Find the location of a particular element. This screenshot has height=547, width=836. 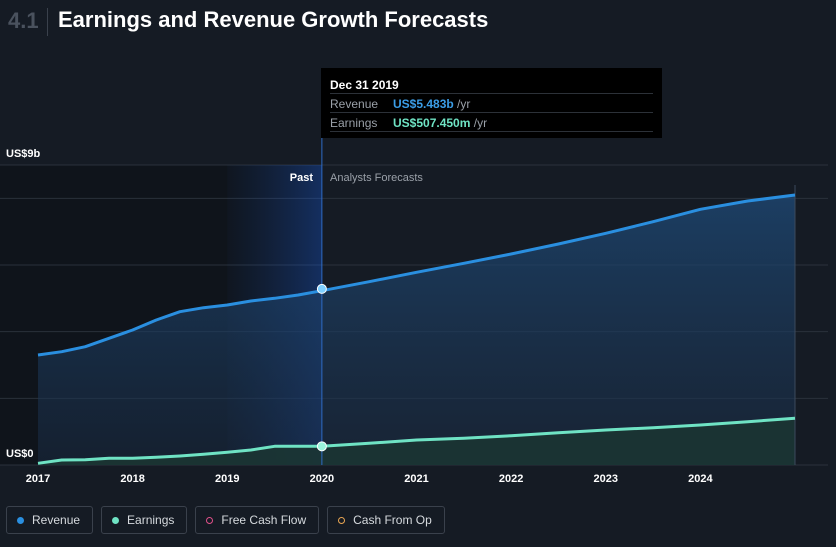

x-tick-label: 2019 is located at coordinates (227, 479).